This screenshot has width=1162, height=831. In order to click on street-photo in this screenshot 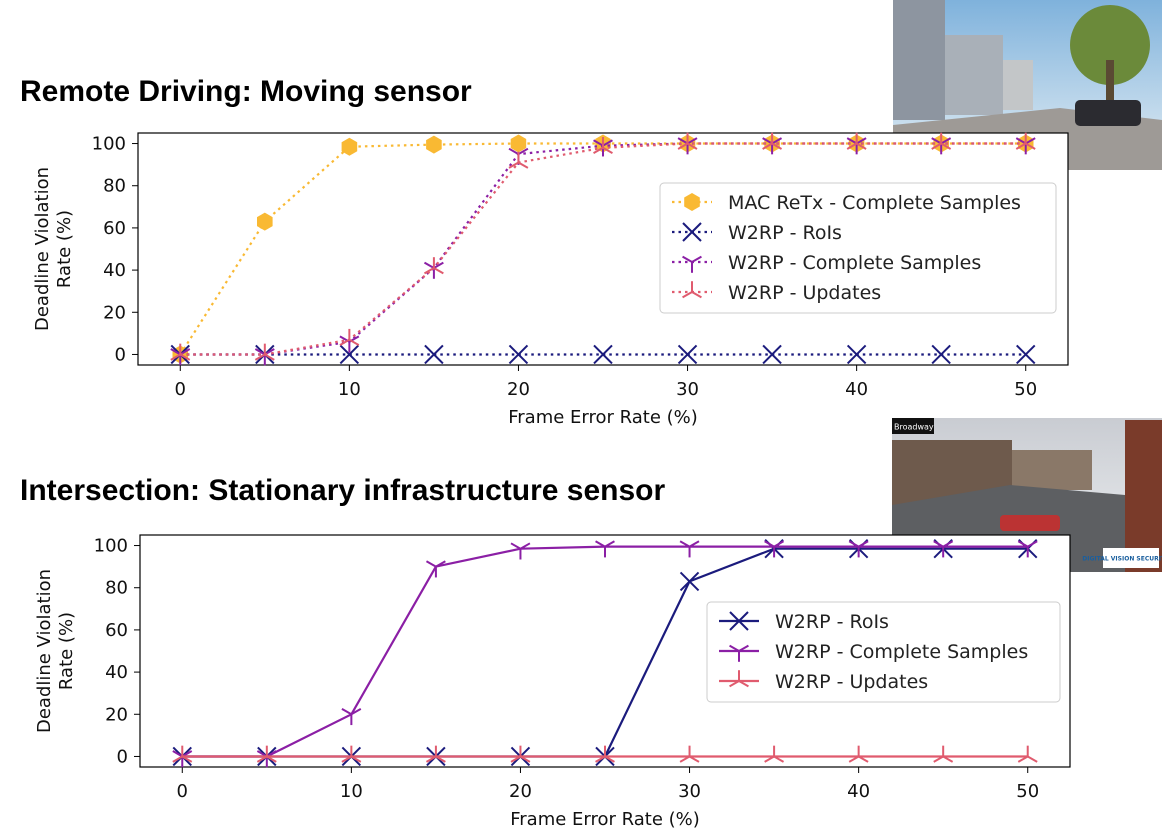, I will do `click(1027, 85)`.